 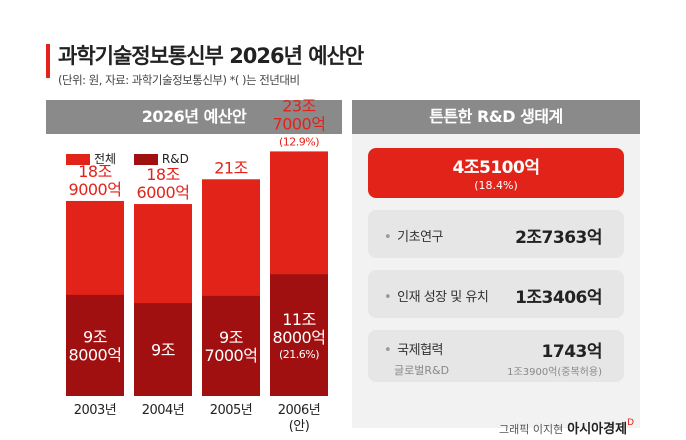 I want to click on x-tick-label: 2004년, so click(x=163, y=410).